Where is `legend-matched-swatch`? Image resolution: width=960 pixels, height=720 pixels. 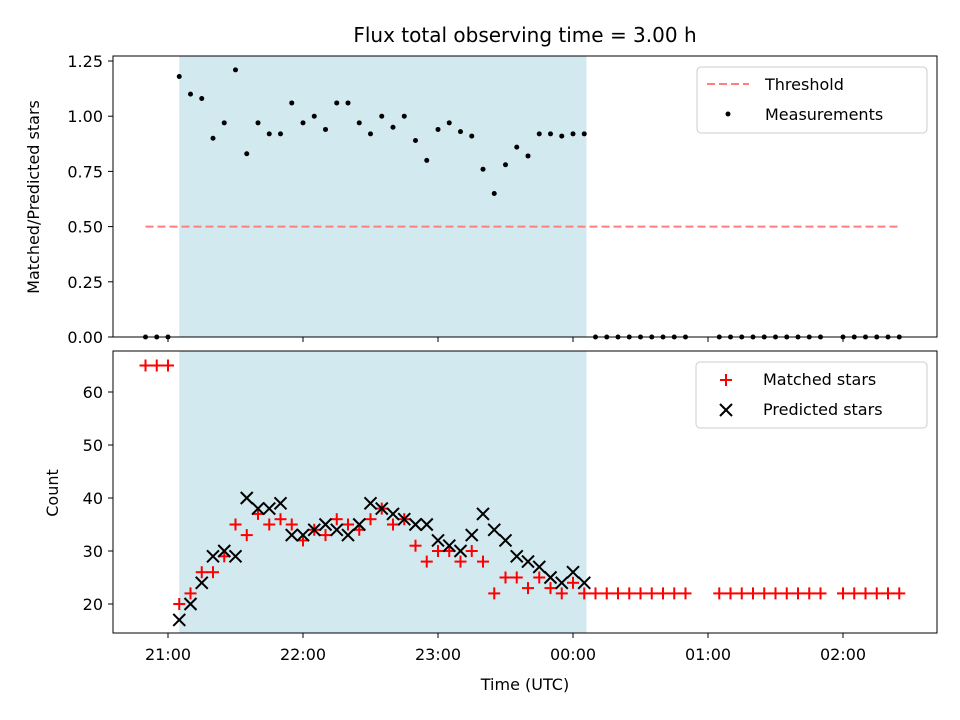 legend-matched-swatch is located at coordinates (726, 380).